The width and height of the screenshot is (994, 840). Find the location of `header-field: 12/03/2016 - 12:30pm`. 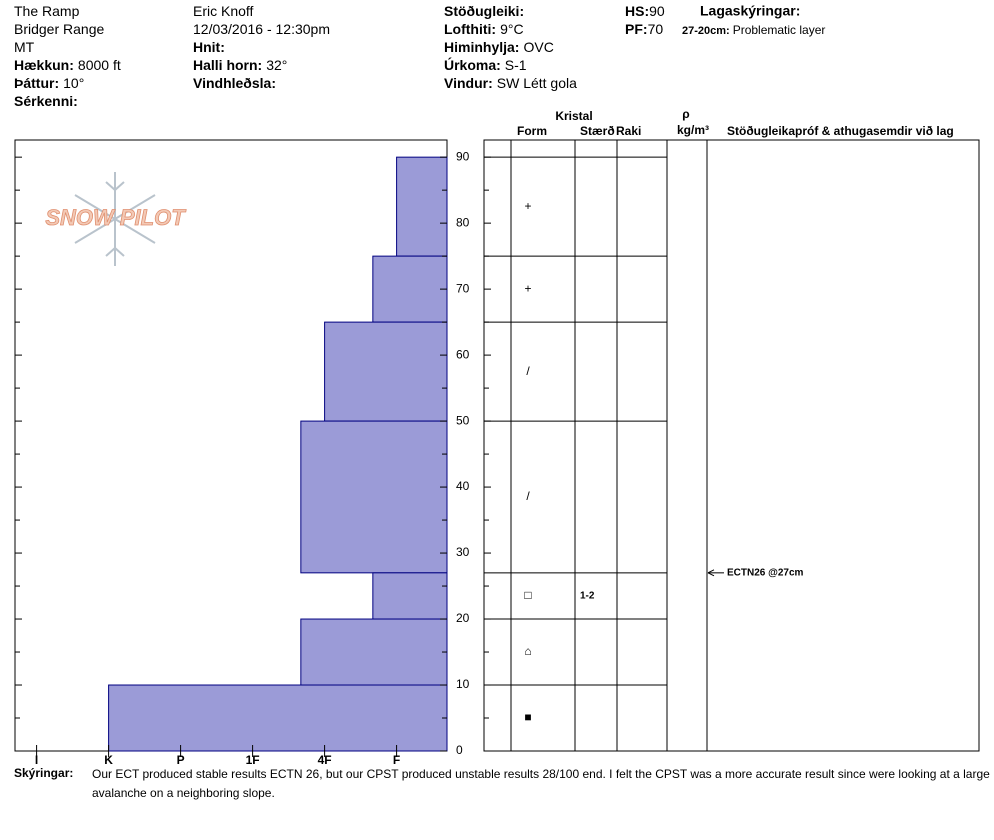

header-field: 12/03/2016 - 12:30pm is located at coordinates (261, 29).